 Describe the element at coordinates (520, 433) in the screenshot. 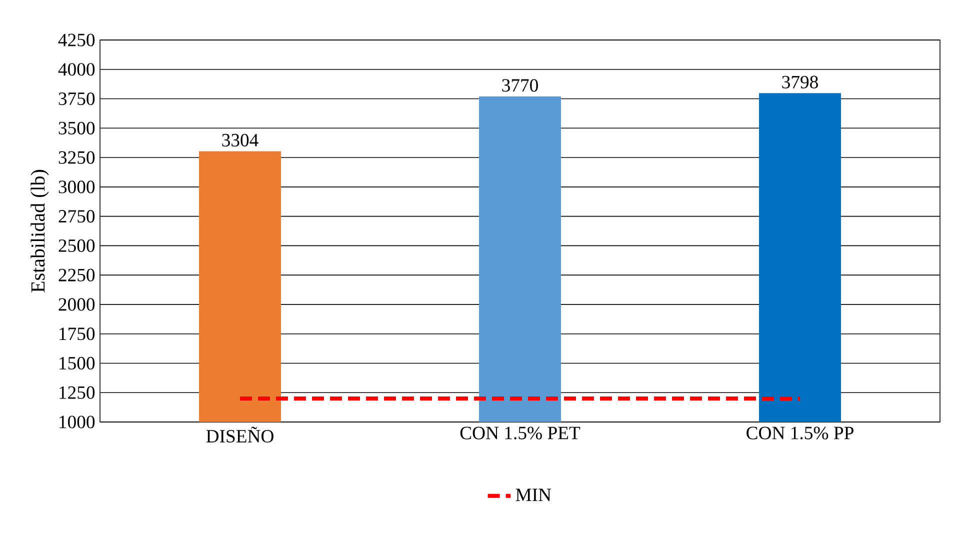

I see `x-tick-label: CON 1.5% PET` at that location.